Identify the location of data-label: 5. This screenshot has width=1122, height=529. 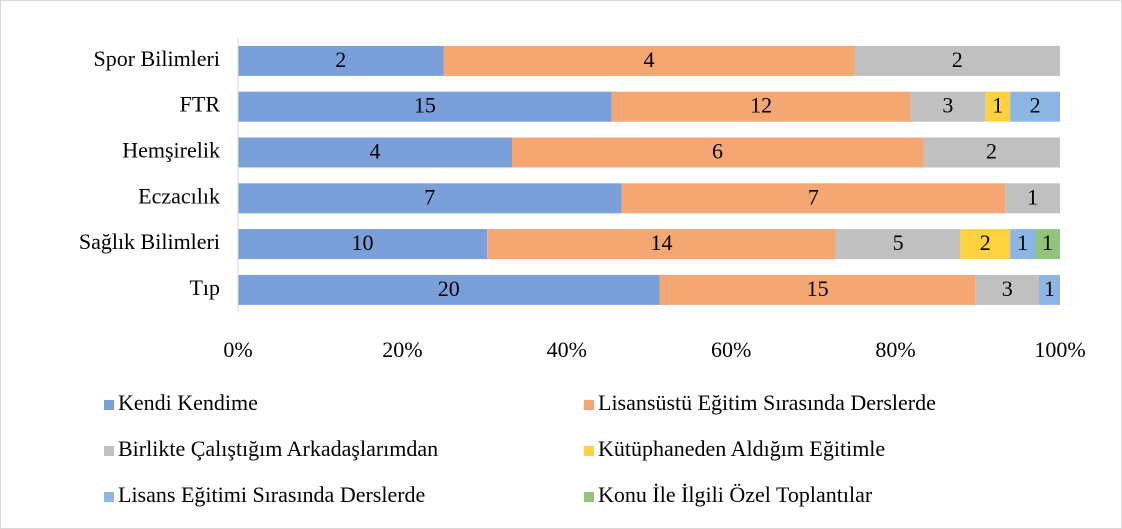
(898, 242).